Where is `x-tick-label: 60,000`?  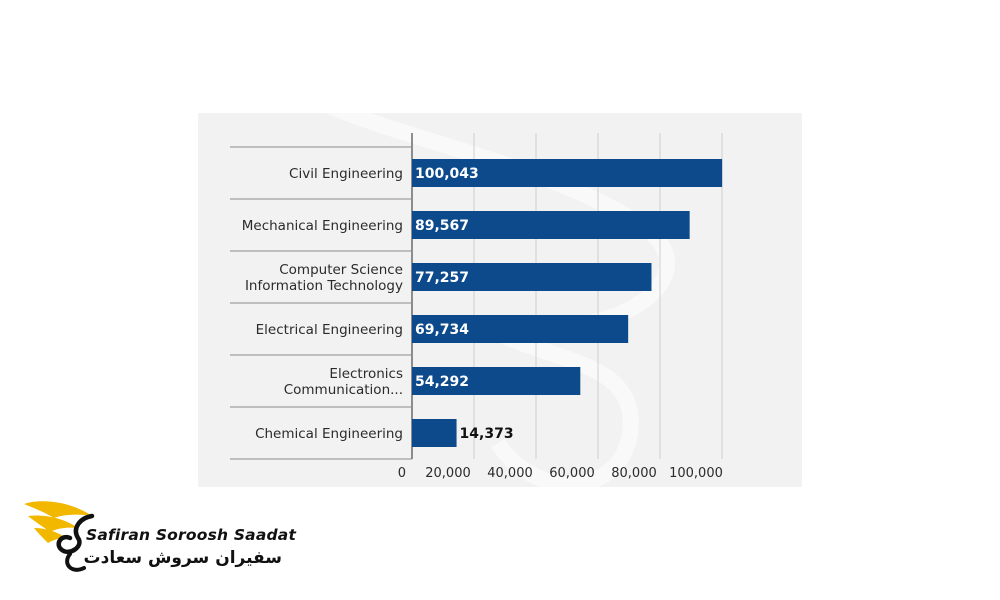
x-tick-label: 60,000 is located at coordinates (572, 473).